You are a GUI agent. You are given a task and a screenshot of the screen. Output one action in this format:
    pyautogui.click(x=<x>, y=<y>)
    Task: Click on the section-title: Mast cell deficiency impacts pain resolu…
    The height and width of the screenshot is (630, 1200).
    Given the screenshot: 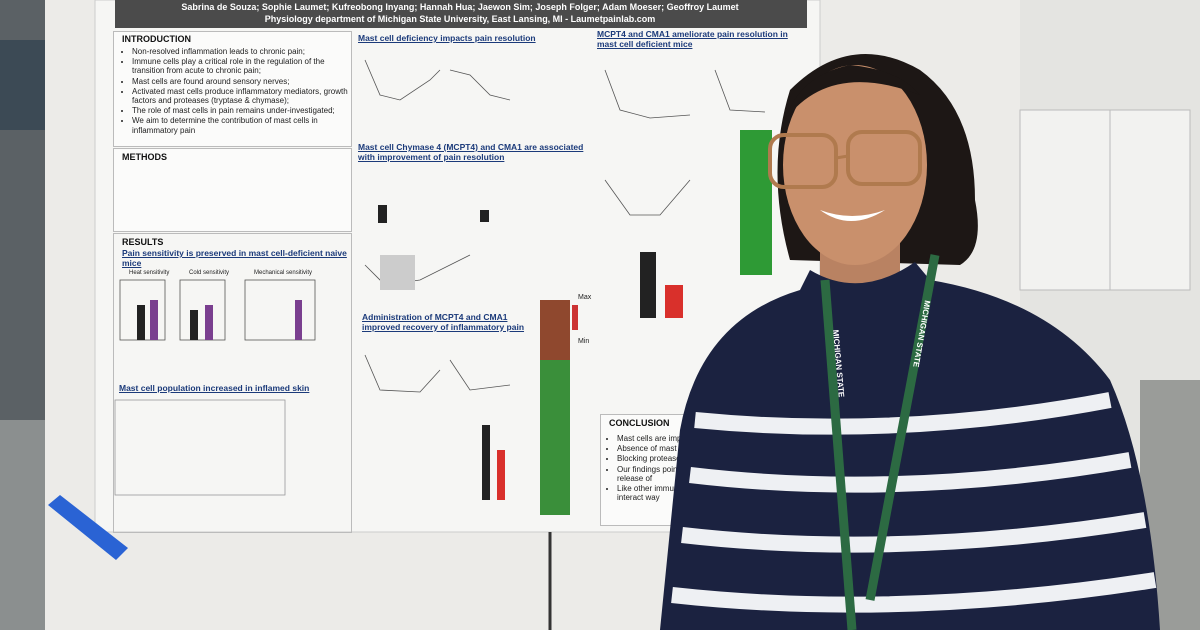 What is the action you would take?
    pyautogui.click(x=447, y=38)
    